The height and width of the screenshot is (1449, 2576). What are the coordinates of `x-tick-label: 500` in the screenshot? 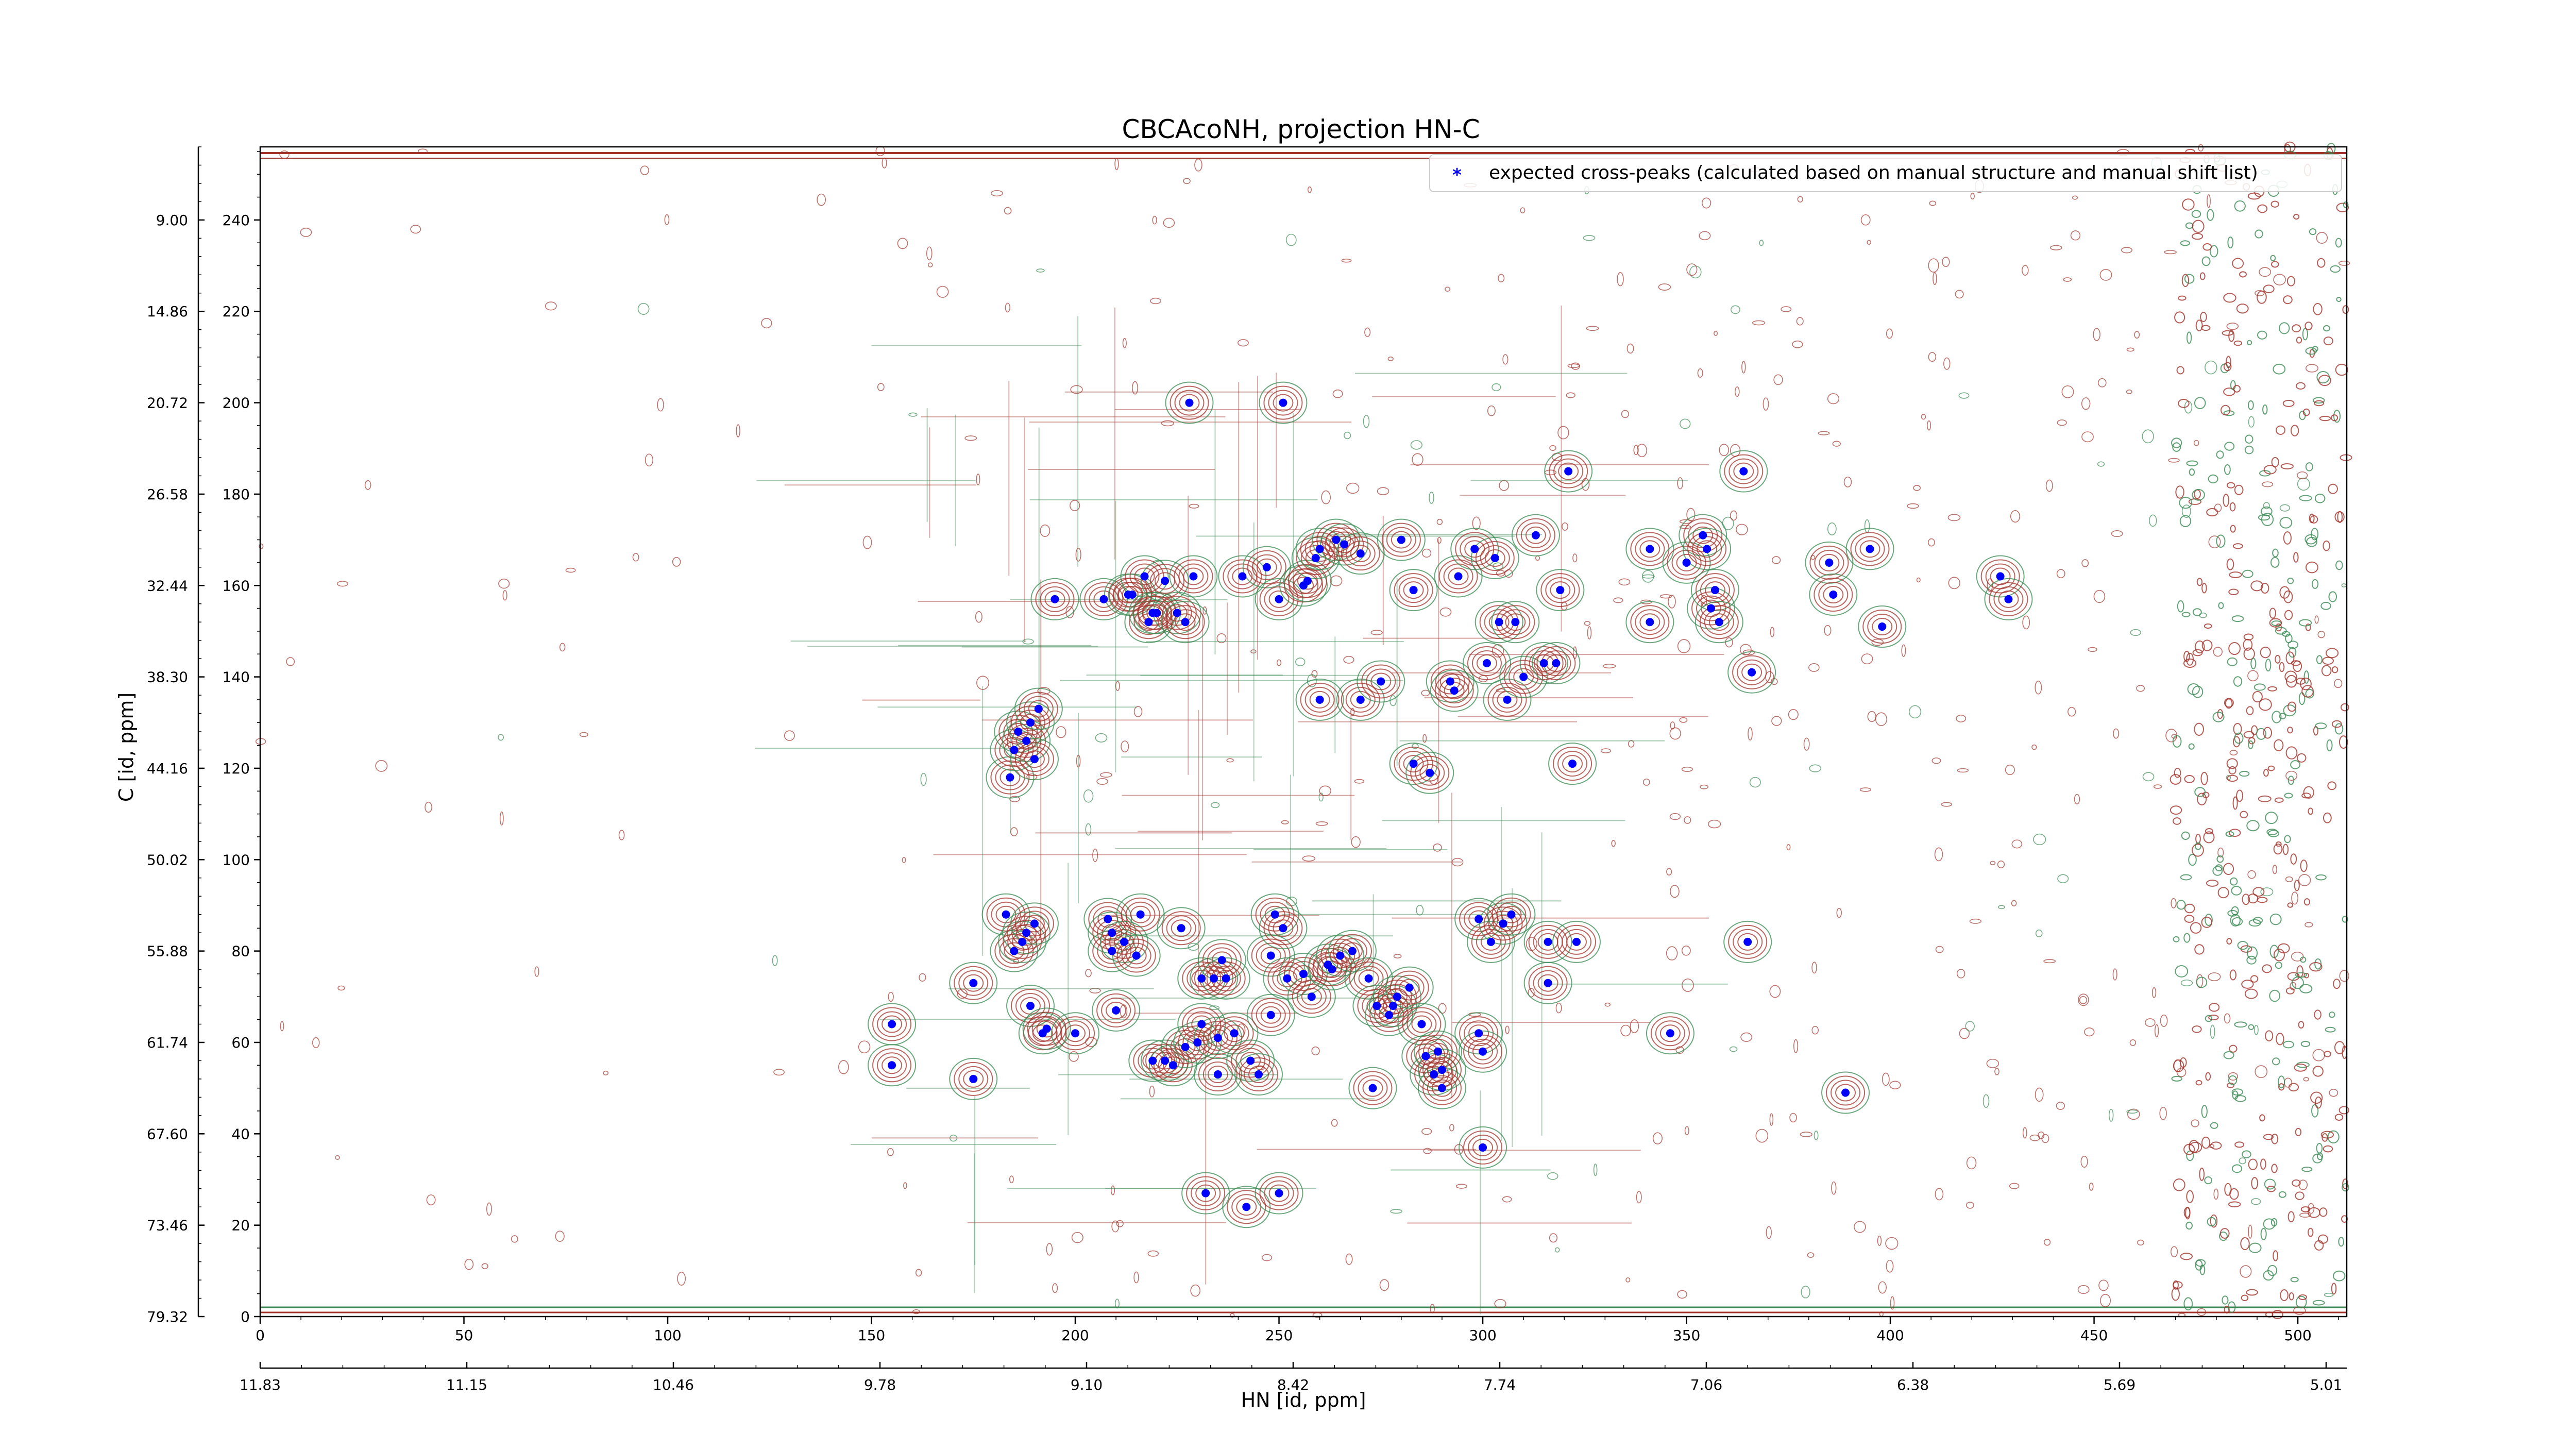 It's located at (2297, 1335).